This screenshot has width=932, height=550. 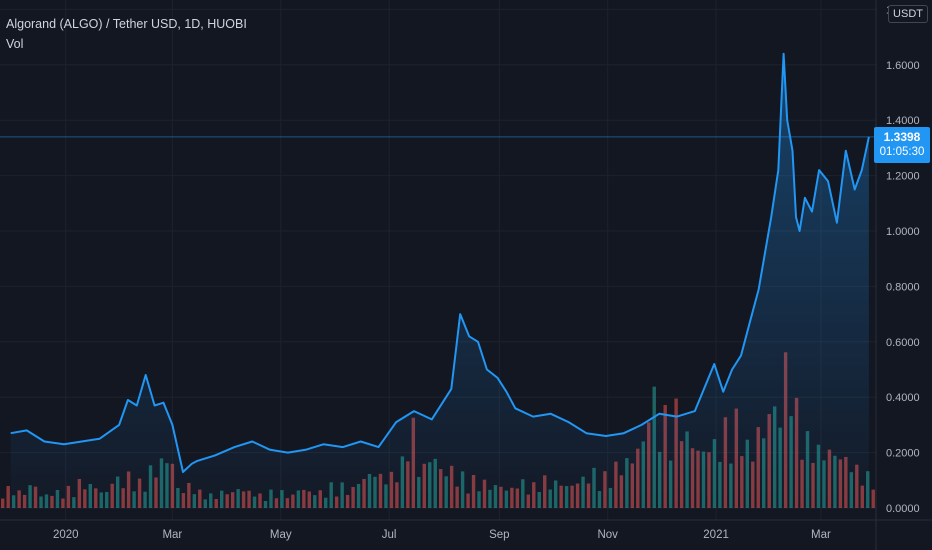 What do you see at coordinates (903, 509) in the screenshot?
I see `y-tick-label: 0.0000` at bounding box center [903, 509].